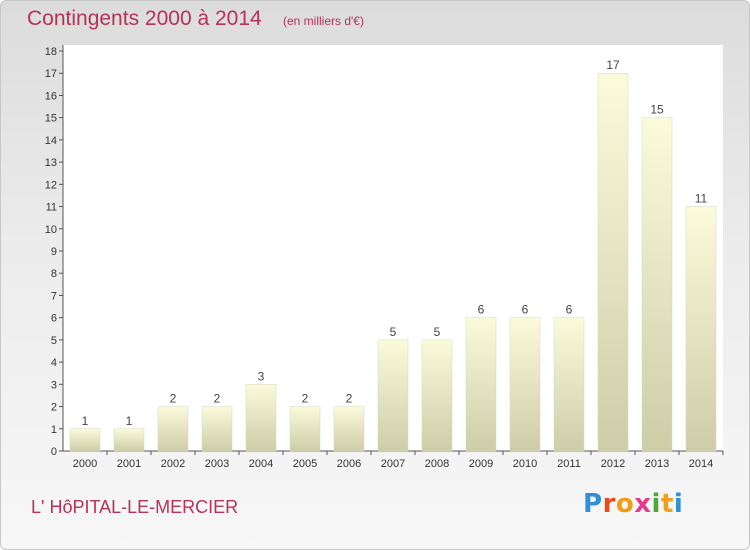  Describe the element at coordinates (54, 274) in the screenshot. I see `y-tick-label: 8` at that location.